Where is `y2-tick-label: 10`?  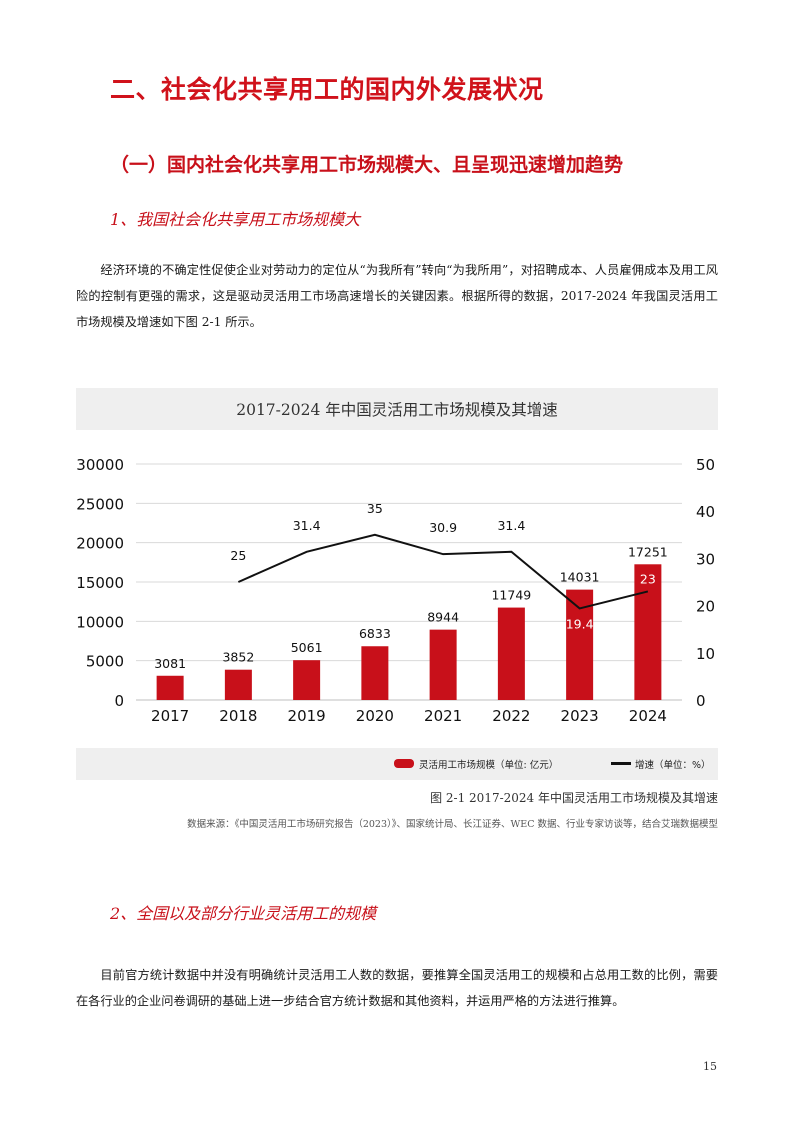 y2-tick-label: 10 is located at coordinates (705, 654).